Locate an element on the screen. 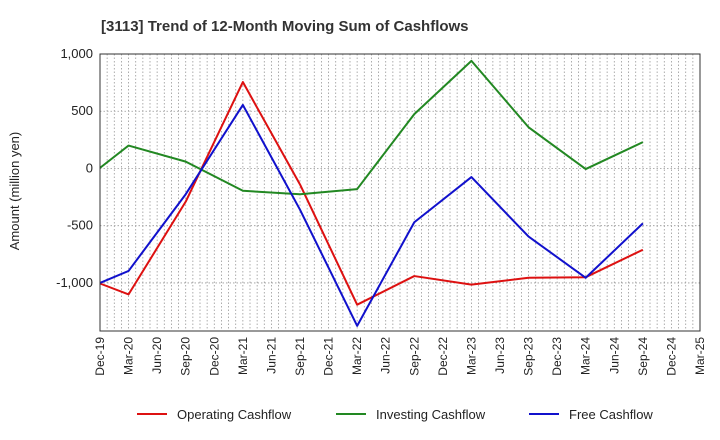 This screenshot has height=440, width=720. legend-label: Investing Cashflow is located at coordinates (431, 414).